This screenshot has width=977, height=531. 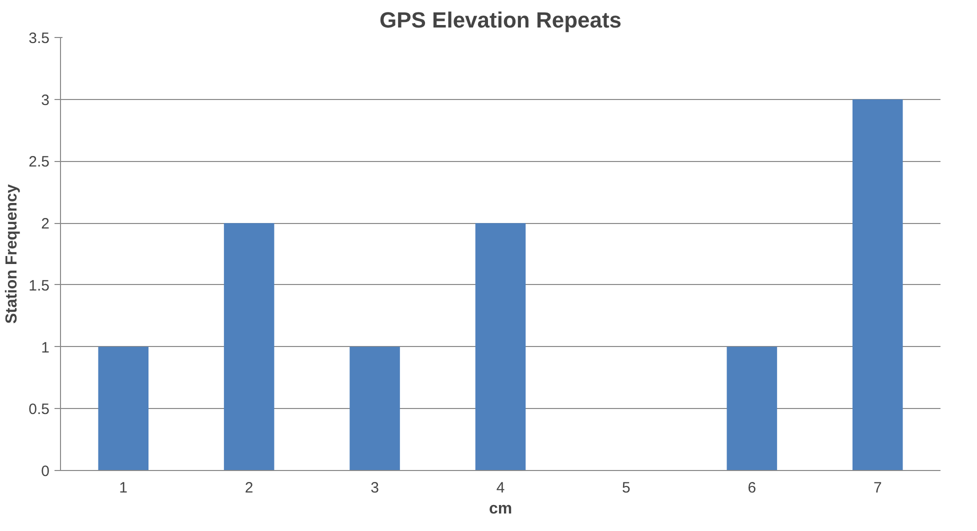 What do you see at coordinates (500, 509) in the screenshot?
I see `x-axis-title: cm` at bounding box center [500, 509].